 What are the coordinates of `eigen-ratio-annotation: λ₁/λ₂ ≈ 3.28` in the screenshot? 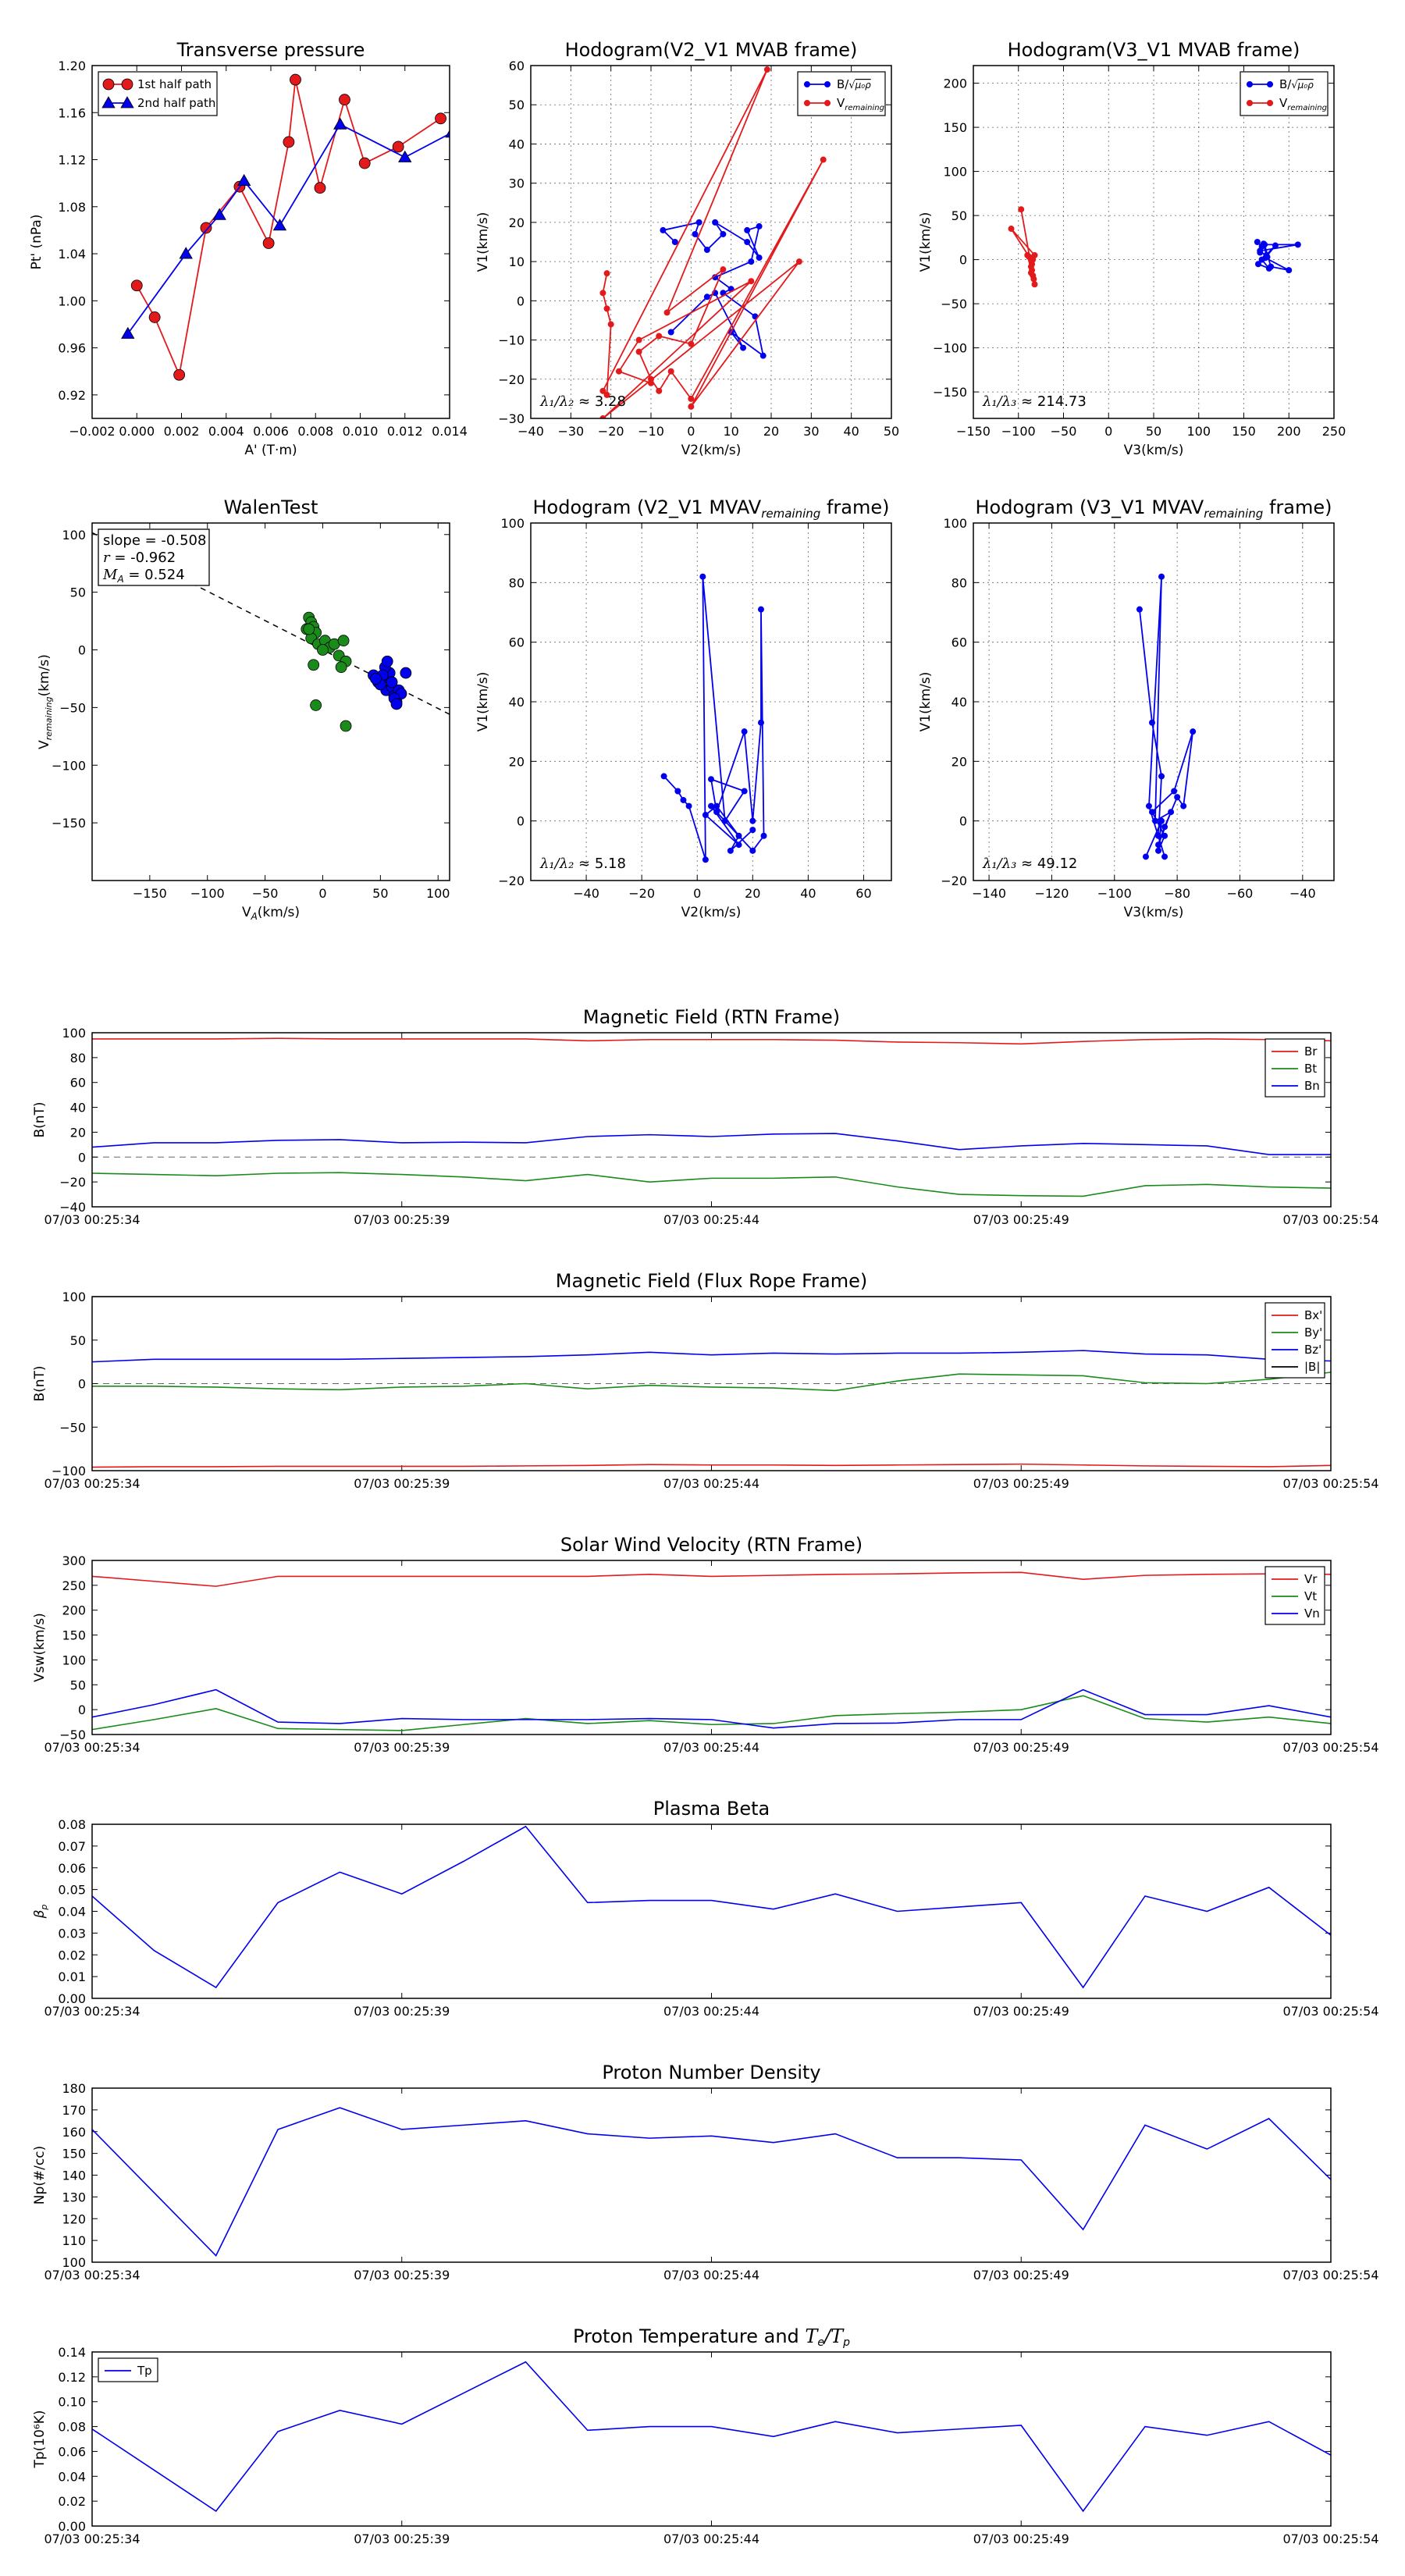 It's located at (582, 401).